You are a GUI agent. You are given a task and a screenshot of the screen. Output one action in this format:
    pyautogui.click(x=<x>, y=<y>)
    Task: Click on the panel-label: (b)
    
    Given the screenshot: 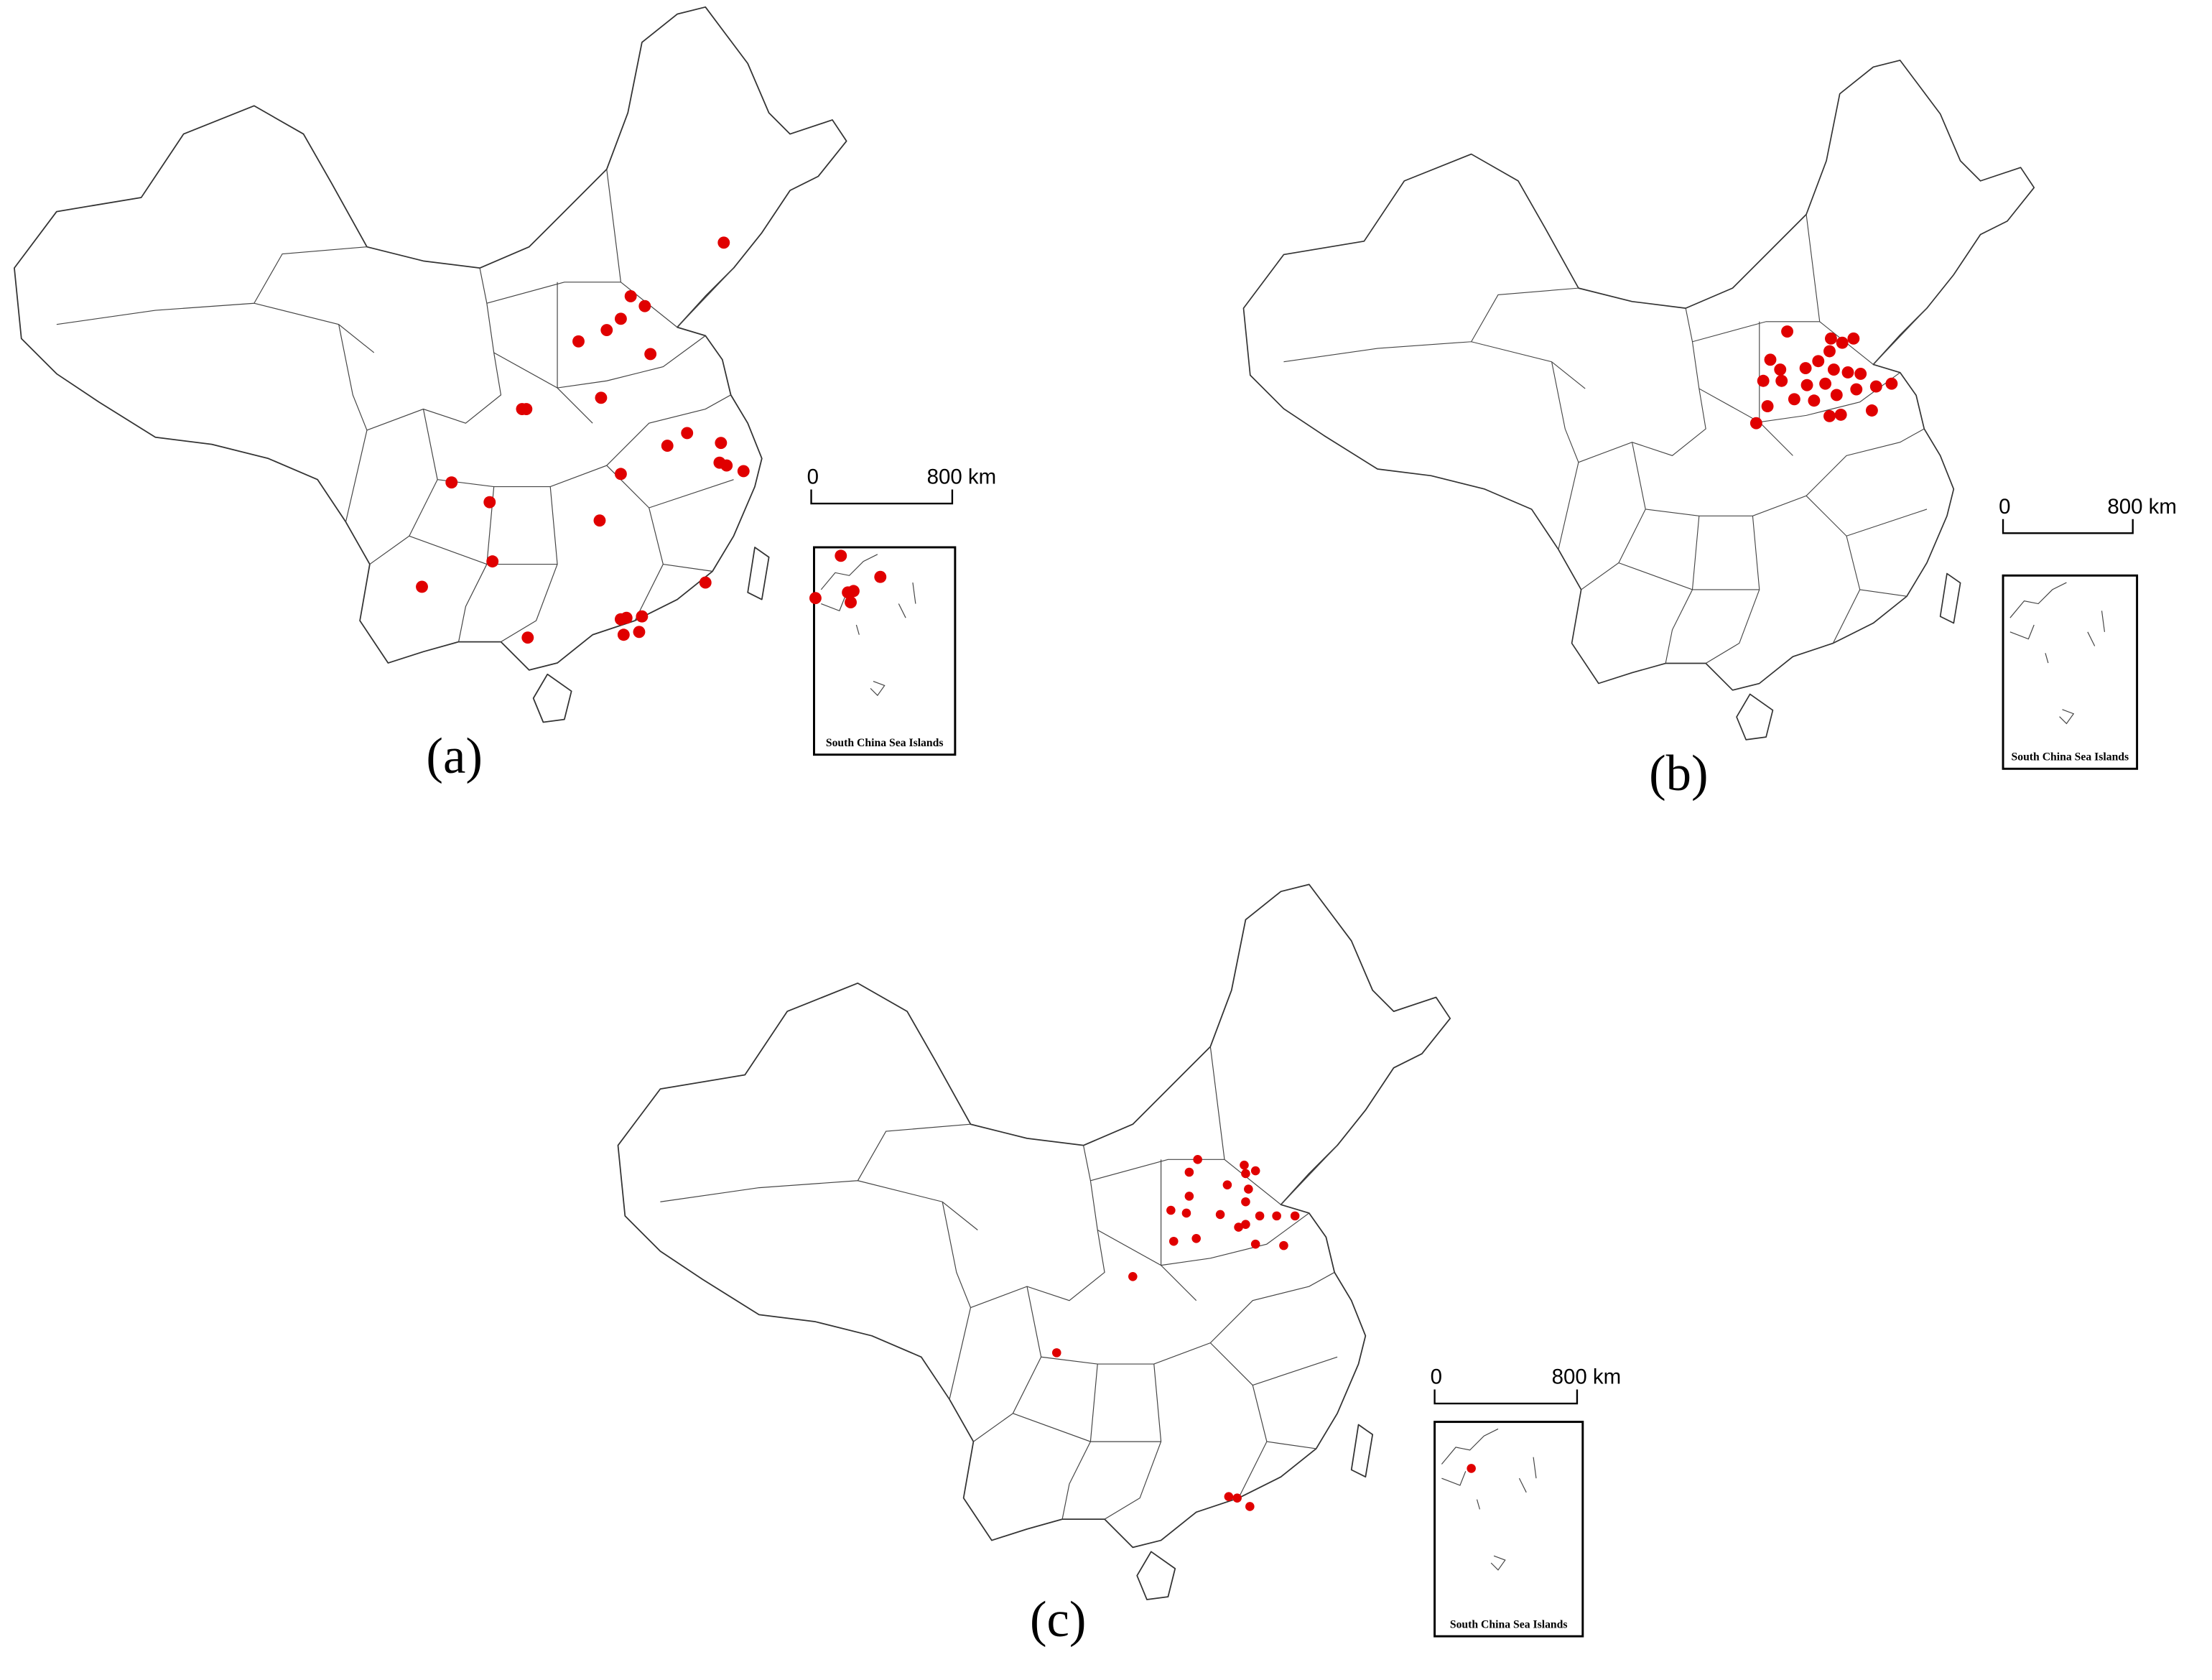 What is the action you would take?
    pyautogui.click(x=1678, y=774)
    